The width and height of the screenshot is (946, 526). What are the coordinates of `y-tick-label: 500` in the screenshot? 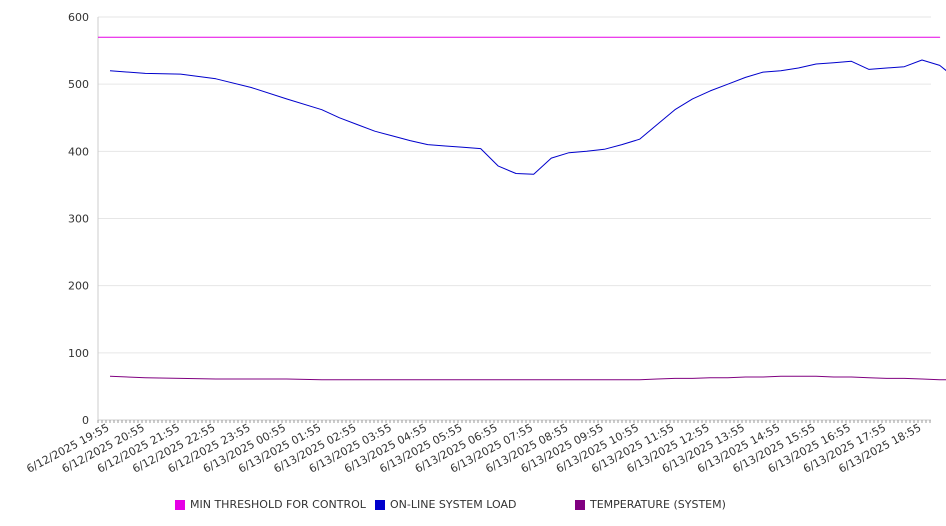 It's located at (78, 84).